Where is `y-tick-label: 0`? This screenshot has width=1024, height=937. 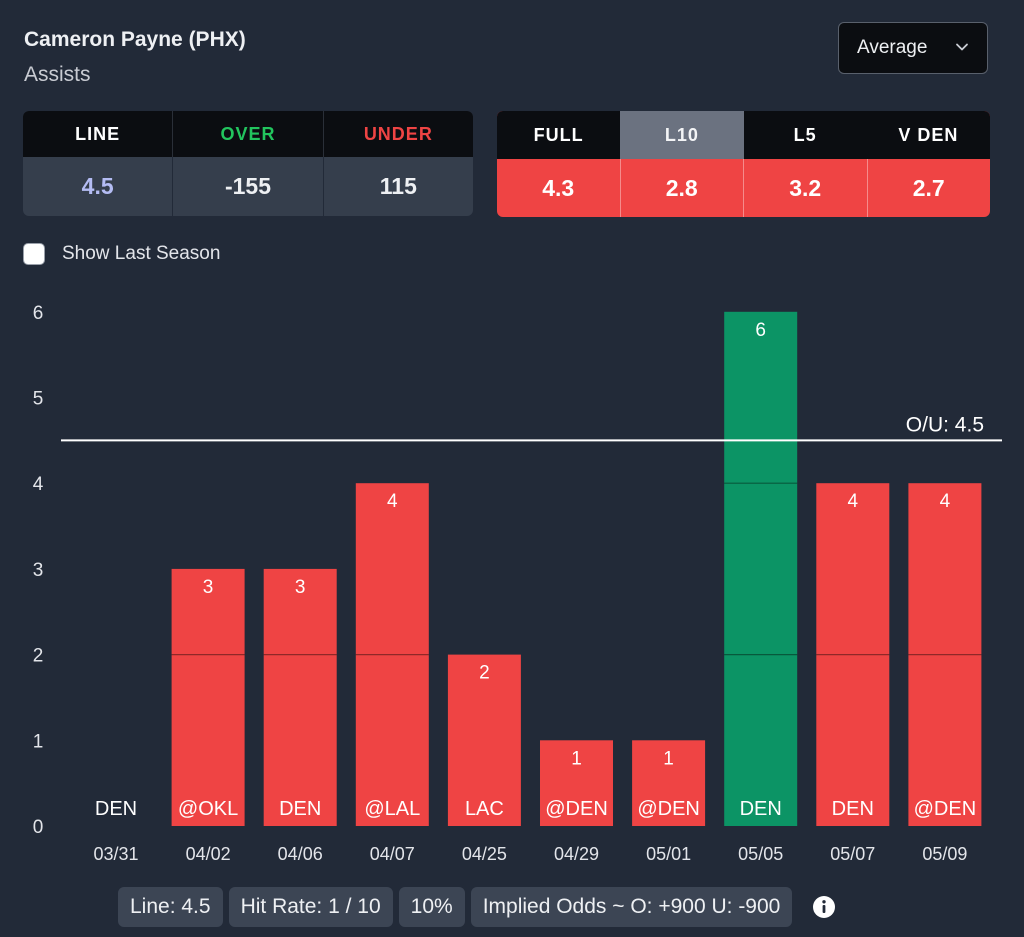
y-tick-label: 0 is located at coordinates (38, 827).